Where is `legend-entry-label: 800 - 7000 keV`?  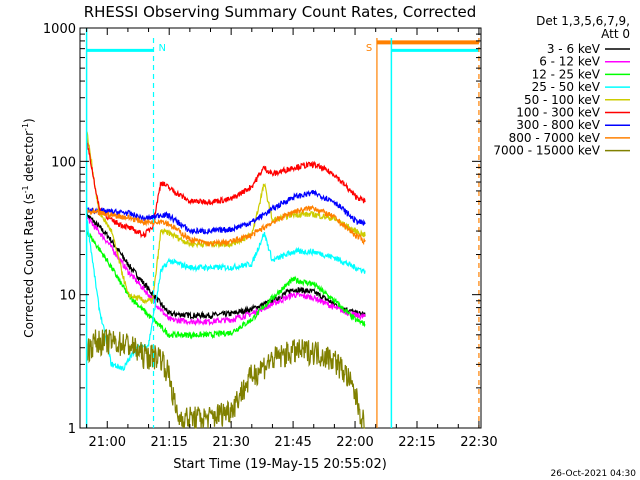
legend-entry-label: 800 - 7000 keV is located at coordinates (555, 138).